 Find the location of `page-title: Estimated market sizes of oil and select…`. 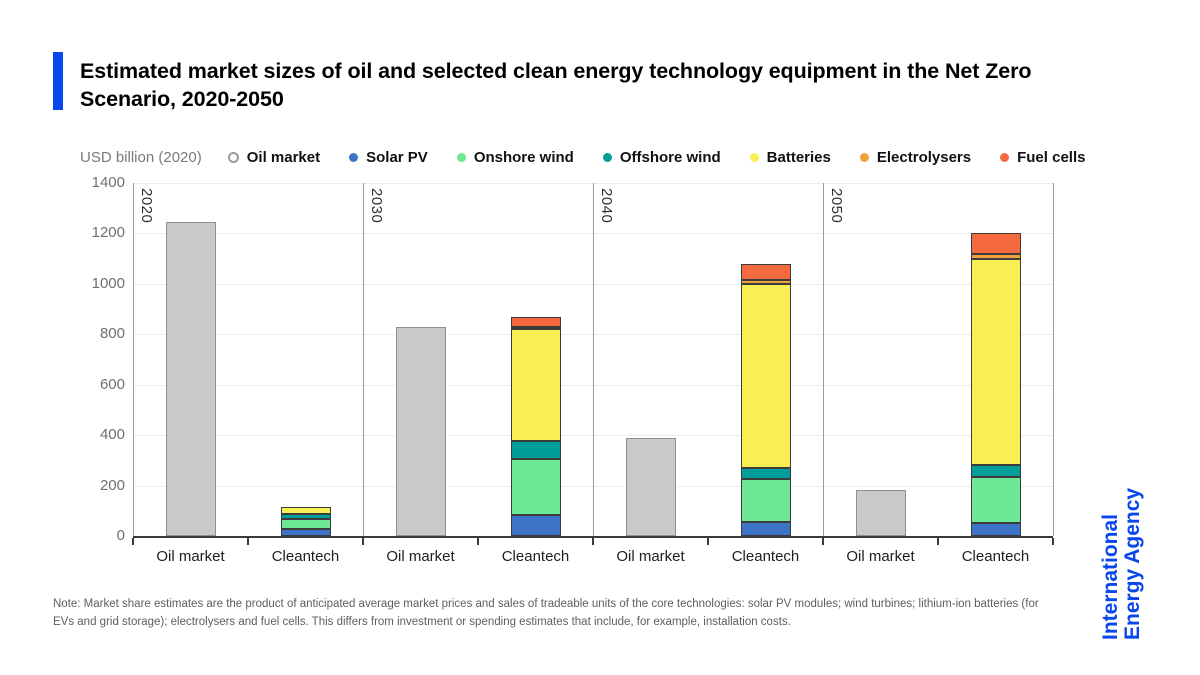

page-title: Estimated market sizes of oil and select… is located at coordinates (556, 85).